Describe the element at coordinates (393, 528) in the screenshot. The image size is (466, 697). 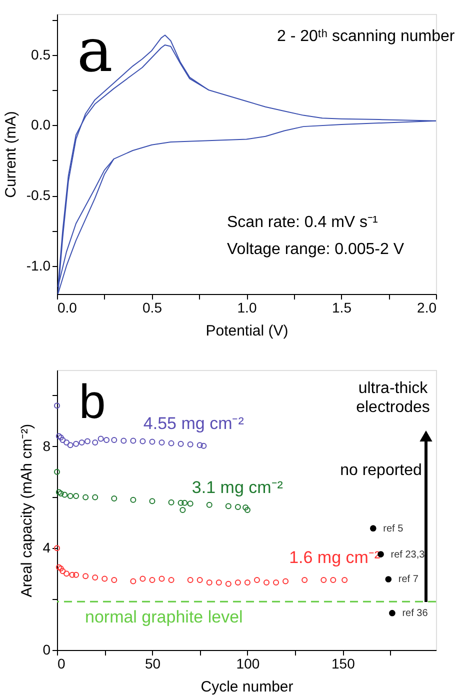
I see `data-label: ref 5` at that location.